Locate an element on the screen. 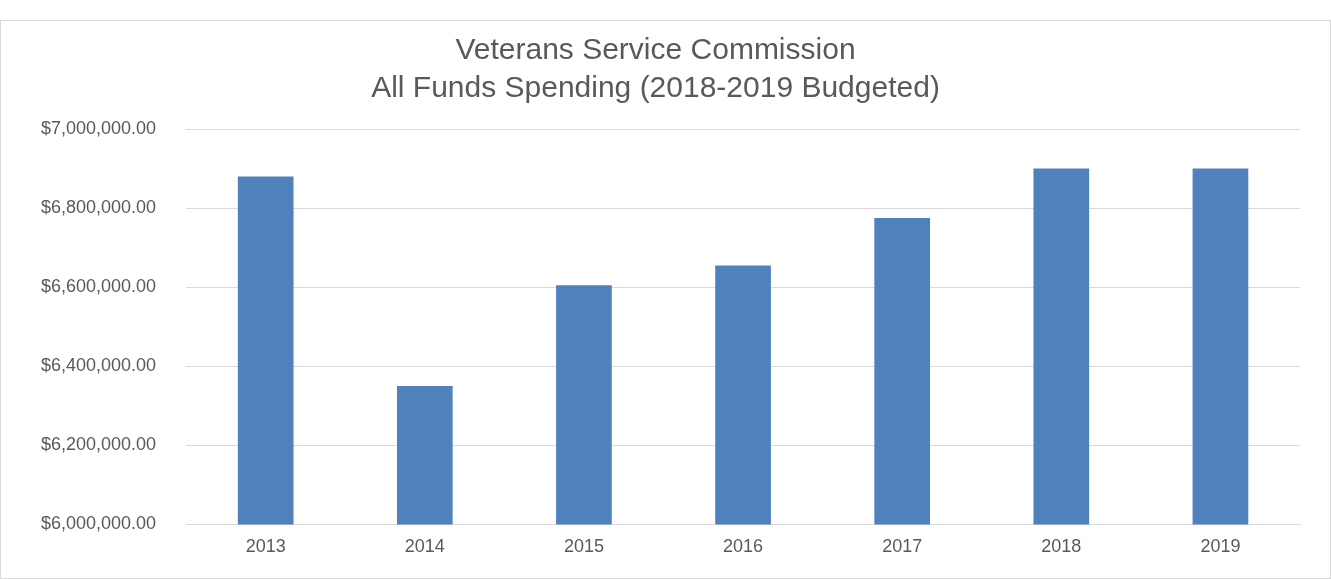 The width and height of the screenshot is (1331, 579). y-tick-label: $6,600,000.00 is located at coordinates (98, 286).